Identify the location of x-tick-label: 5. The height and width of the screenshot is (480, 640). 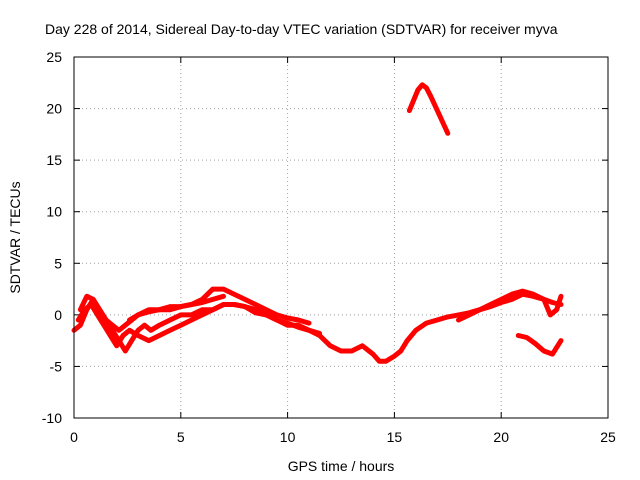
(181, 437).